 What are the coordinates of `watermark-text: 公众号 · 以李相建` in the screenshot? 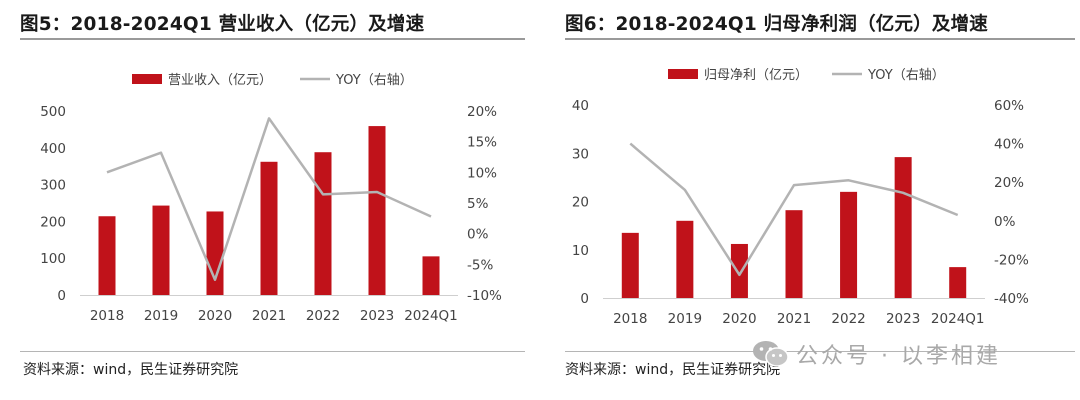 It's located at (898, 356).